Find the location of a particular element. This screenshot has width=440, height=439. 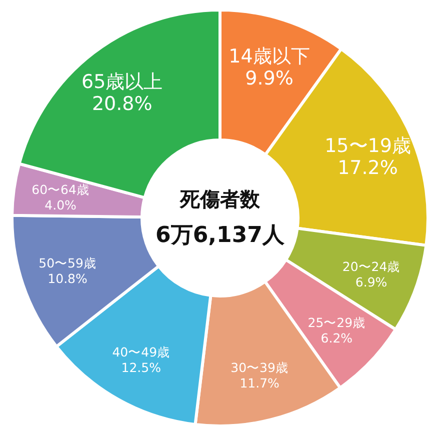

data-label: 6.2% is located at coordinates (336, 338).